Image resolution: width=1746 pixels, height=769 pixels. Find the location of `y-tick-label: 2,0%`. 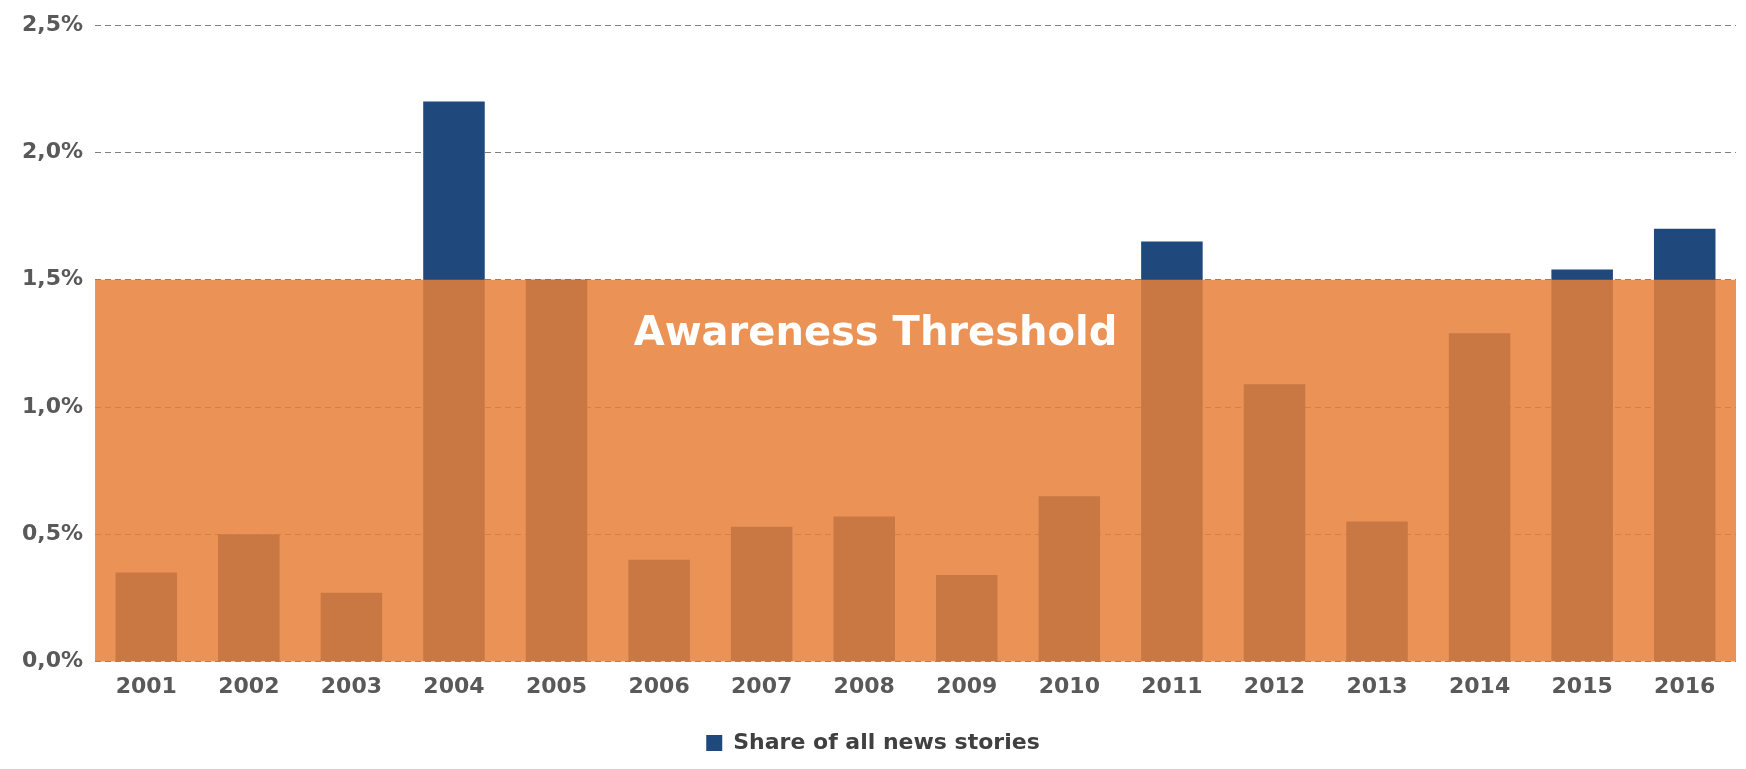

y-tick-label: 2,0% is located at coordinates (53, 151).